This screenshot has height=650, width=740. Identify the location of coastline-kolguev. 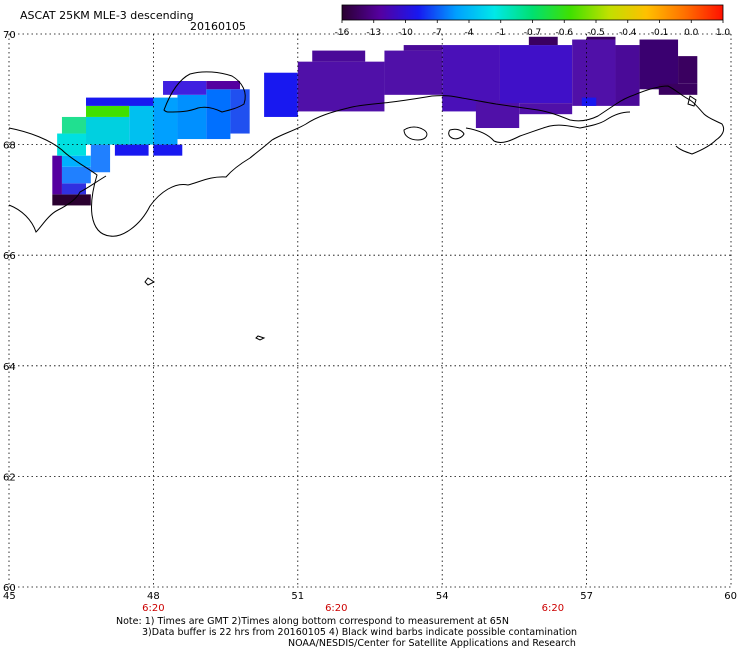
(204, 92).